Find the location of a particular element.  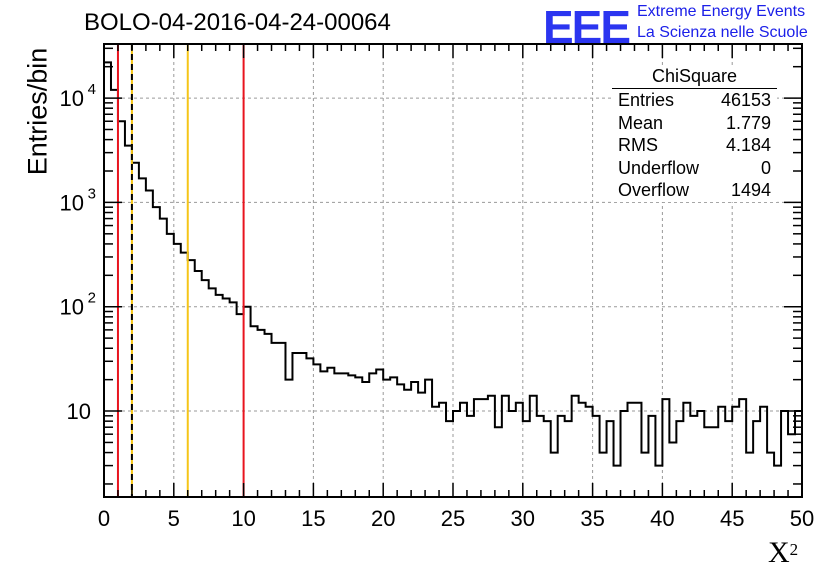

stats-row: Mean 1.779 is located at coordinates (694, 123).